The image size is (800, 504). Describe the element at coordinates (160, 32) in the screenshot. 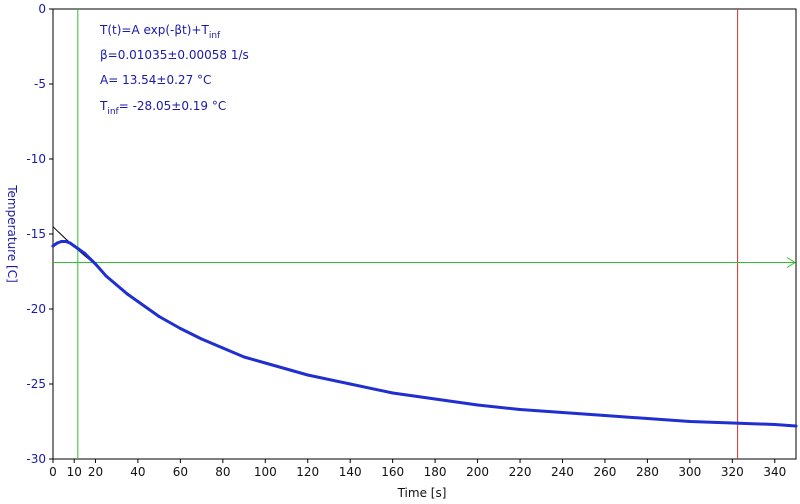

I see `annotation-model: T(t)=A exp(-βt)+Tinf` at that location.